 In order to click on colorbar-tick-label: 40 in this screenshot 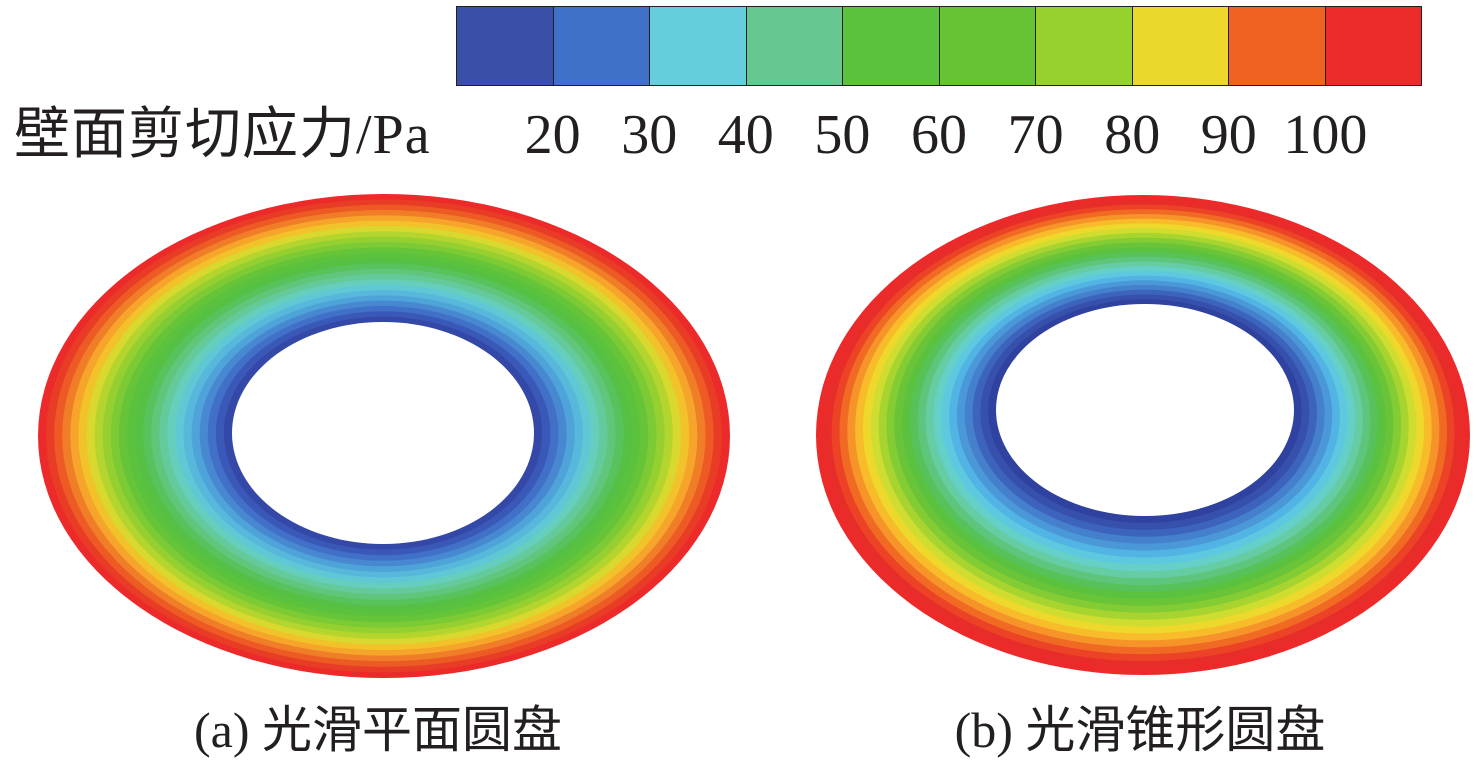, I will do `click(745, 135)`.